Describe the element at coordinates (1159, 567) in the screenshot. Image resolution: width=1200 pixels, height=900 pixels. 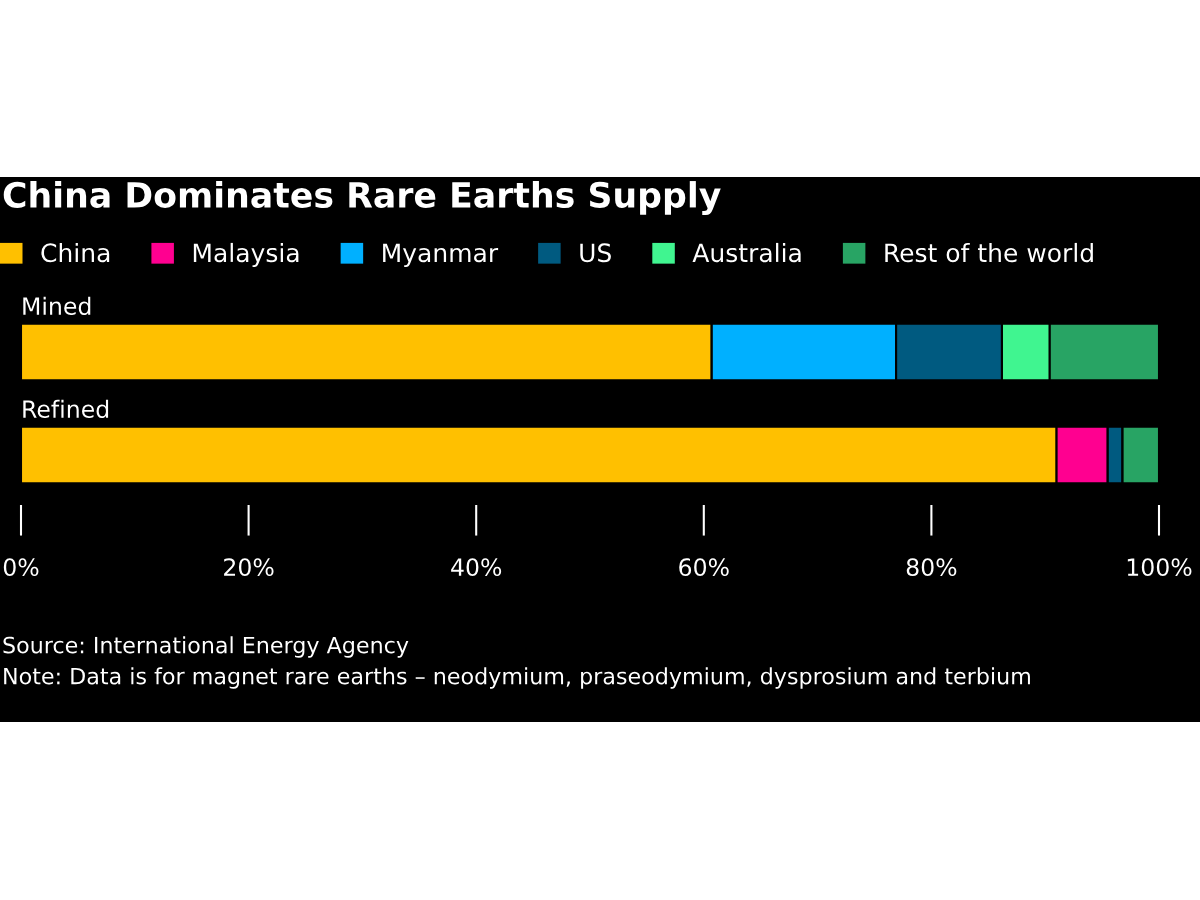
I see `x-tick-label: 100%` at that location.